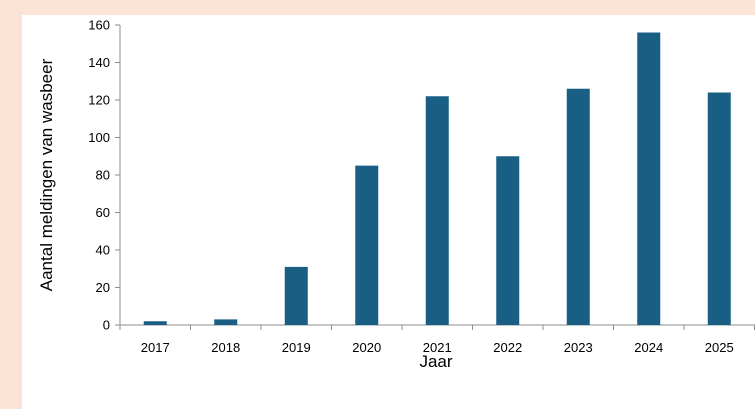 The image size is (755, 409). What do you see at coordinates (367, 245) in the screenshot?
I see `bar-2020` at bounding box center [367, 245].